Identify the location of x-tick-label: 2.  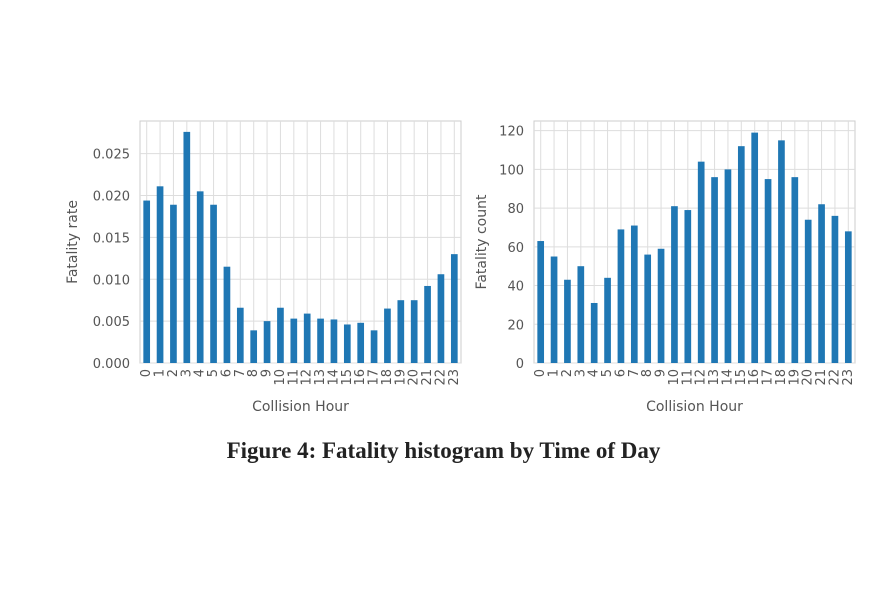
(567, 373).